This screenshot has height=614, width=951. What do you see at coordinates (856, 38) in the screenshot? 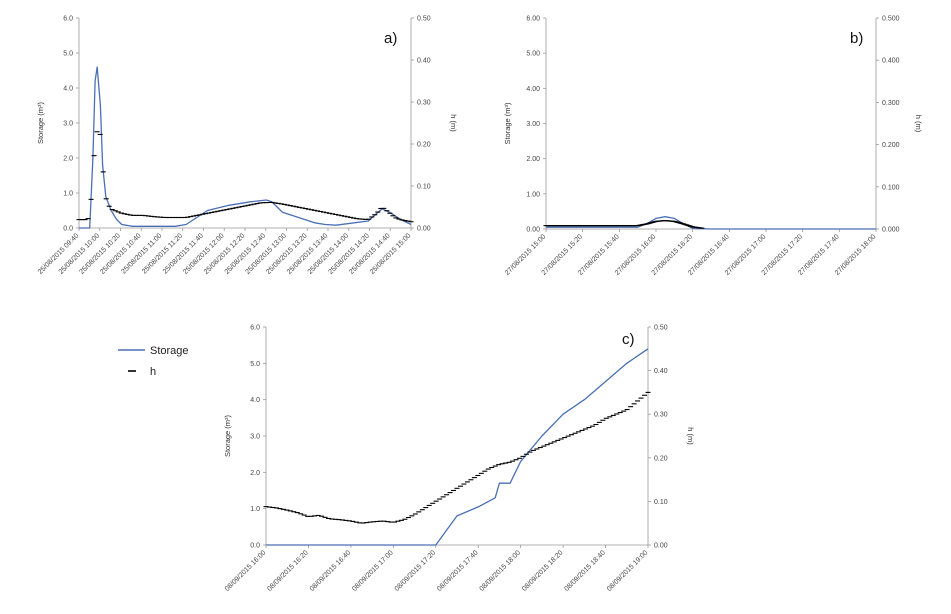
I see `panel-label: b)` at bounding box center [856, 38].